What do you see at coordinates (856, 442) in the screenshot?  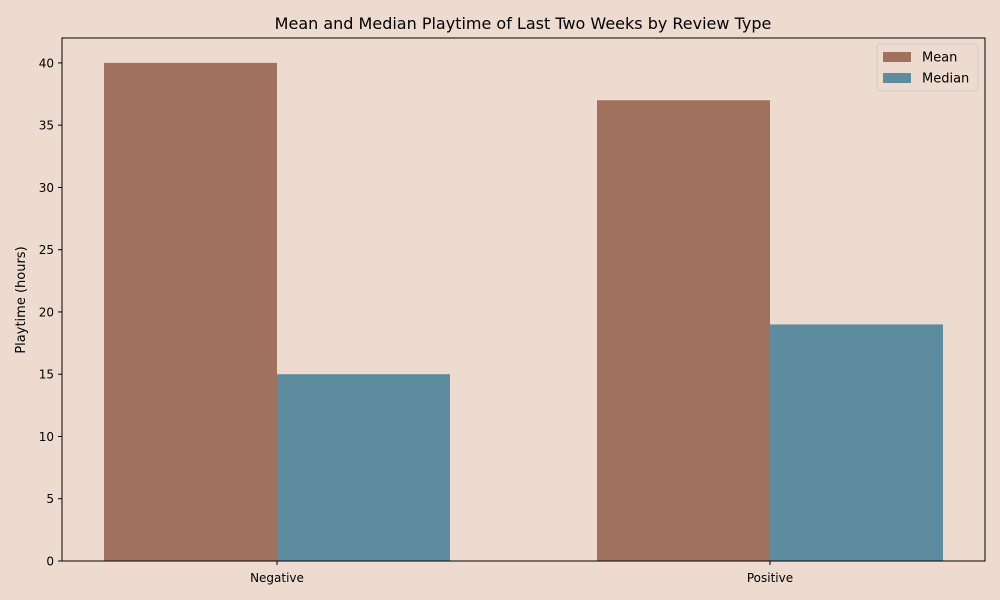 I see `bar-median-positive` at bounding box center [856, 442].